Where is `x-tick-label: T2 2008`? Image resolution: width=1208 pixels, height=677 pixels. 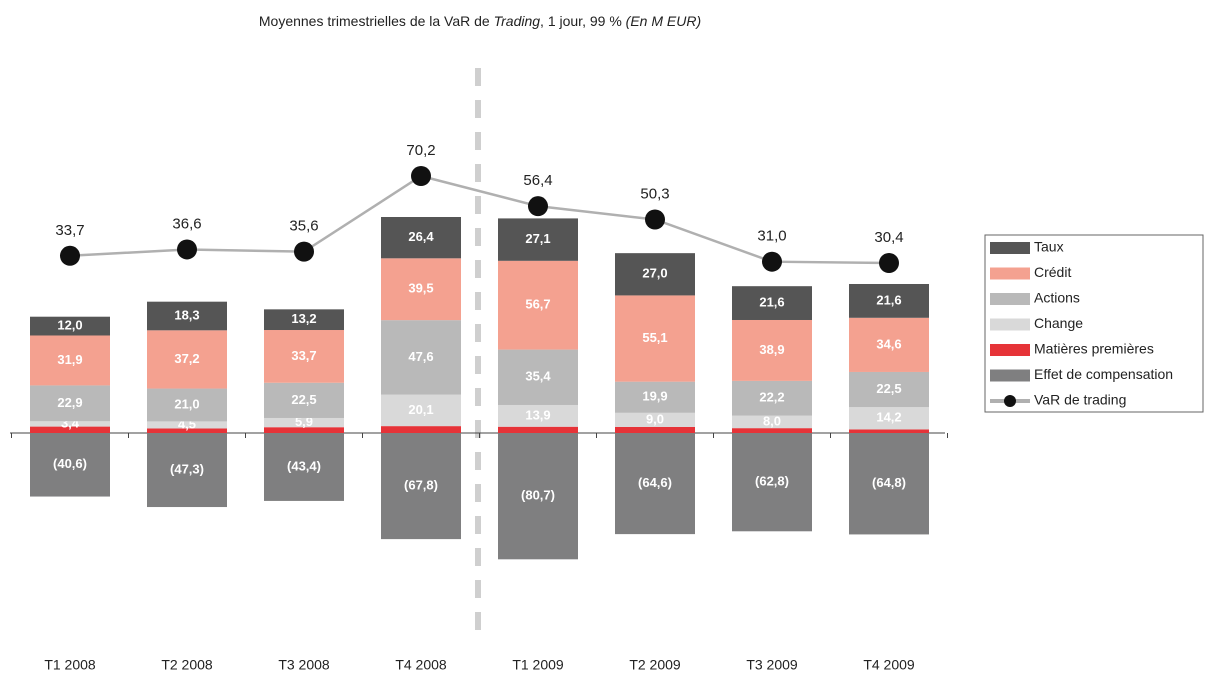
x-tick-label: T2 2008 is located at coordinates (187, 665).